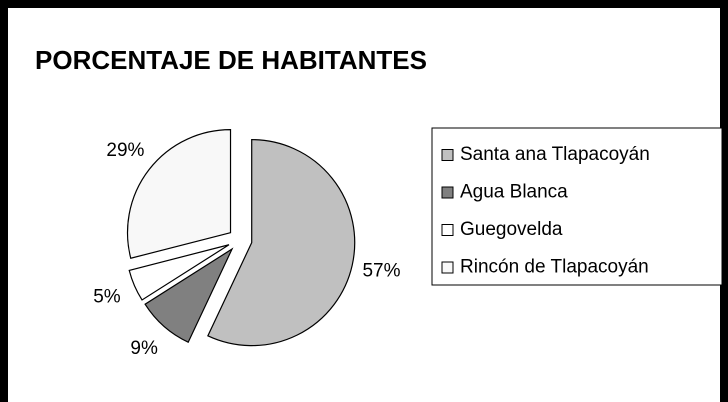 This screenshot has height=402, width=728. Describe the element at coordinates (144, 348) in the screenshot. I see `data-label: 9%` at that location.